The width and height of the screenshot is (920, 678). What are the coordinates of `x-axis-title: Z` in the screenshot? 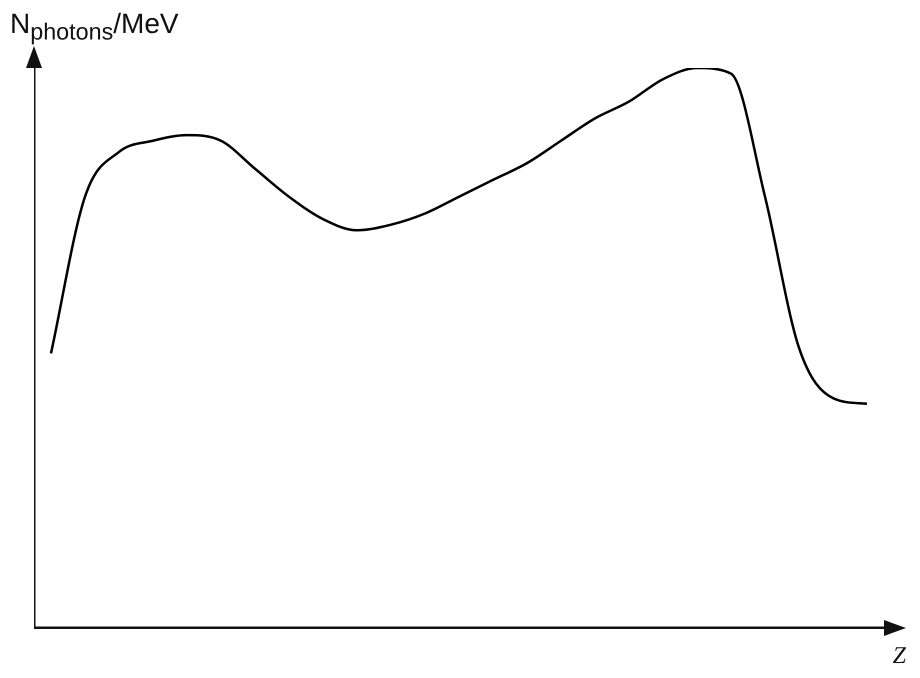 It's located at (899, 656).